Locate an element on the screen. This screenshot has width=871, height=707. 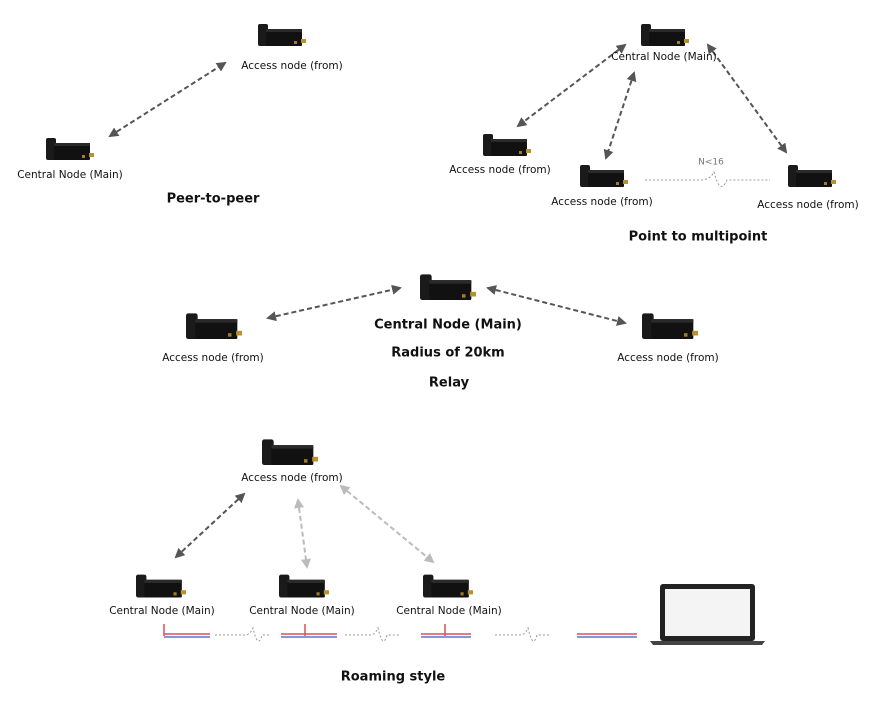
cables is located at coordinates (400, 631).